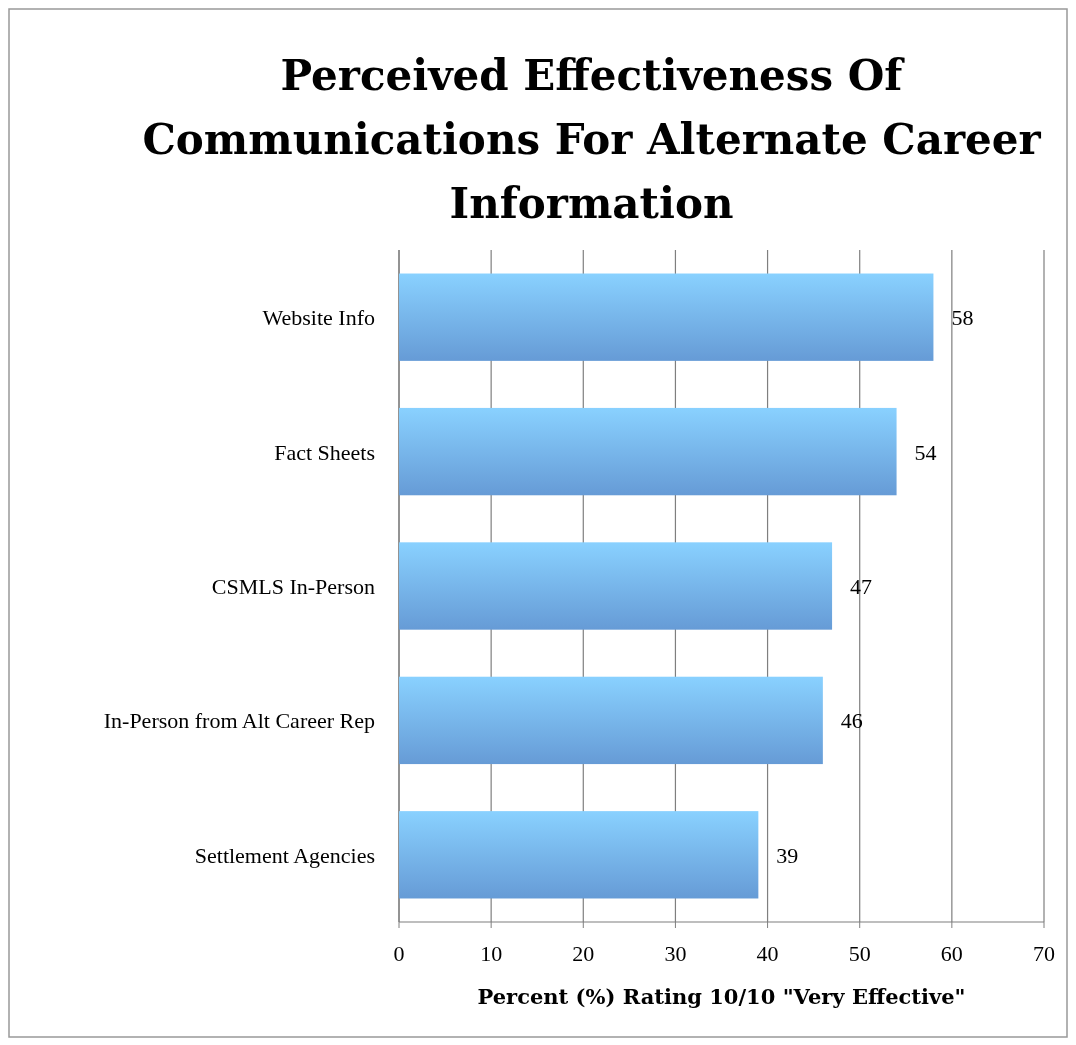 The height and width of the screenshot is (1045, 1076). What do you see at coordinates (592, 139) in the screenshot?
I see `chart-title: Perceived Effectiveness Of Communications For Alternate Career Information` at bounding box center [592, 139].